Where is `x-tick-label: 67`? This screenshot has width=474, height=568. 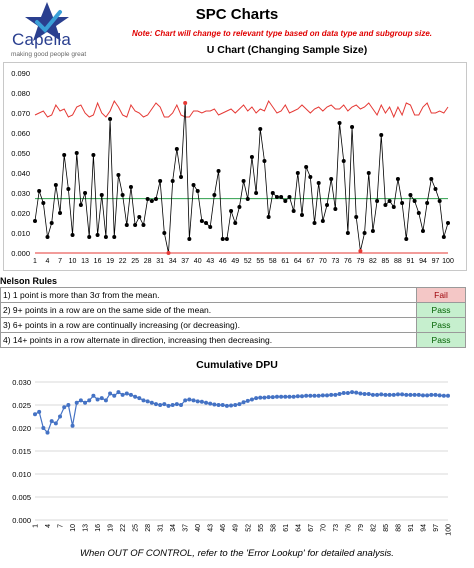
x-tick-label: 67 is located at coordinates (310, 261).